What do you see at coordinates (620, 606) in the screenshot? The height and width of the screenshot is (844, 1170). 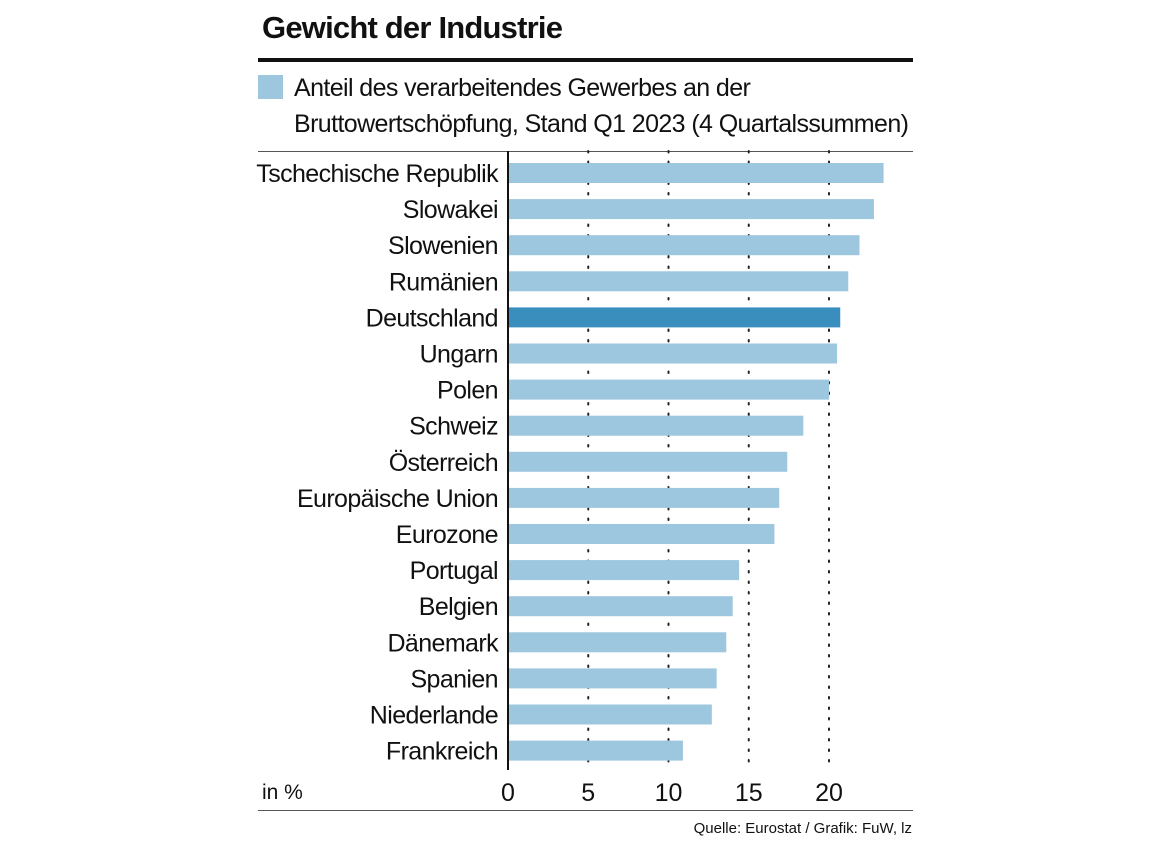 I see `bar-belgien` at bounding box center [620, 606].